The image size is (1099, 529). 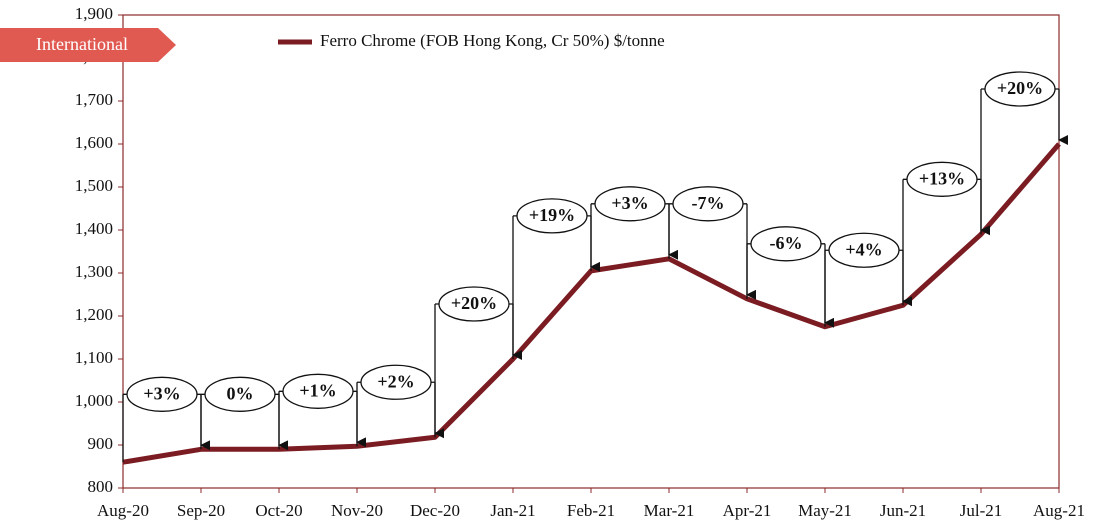 What do you see at coordinates (94, 142) in the screenshot?
I see `y-tick-label: 1,600` at bounding box center [94, 142].